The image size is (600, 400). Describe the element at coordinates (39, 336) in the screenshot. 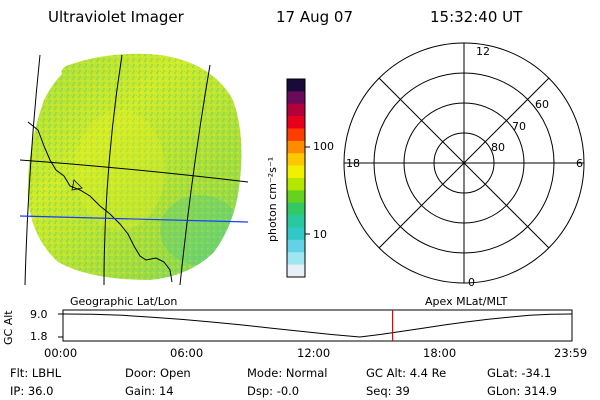

I see `alt-tick-1-8: 1.8` at that location.